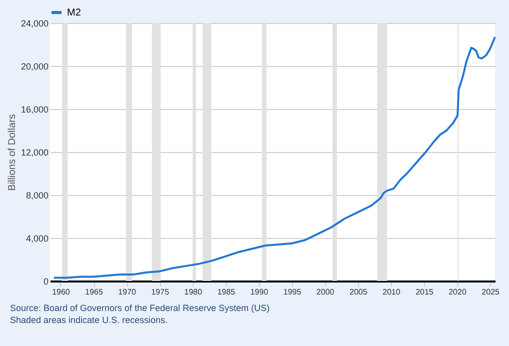 The image size is (509, 346). What do you see at coordinates (491, 292) in the screenshot?
I see `x-tick-label: 2025` at bounding box center [491, 292].